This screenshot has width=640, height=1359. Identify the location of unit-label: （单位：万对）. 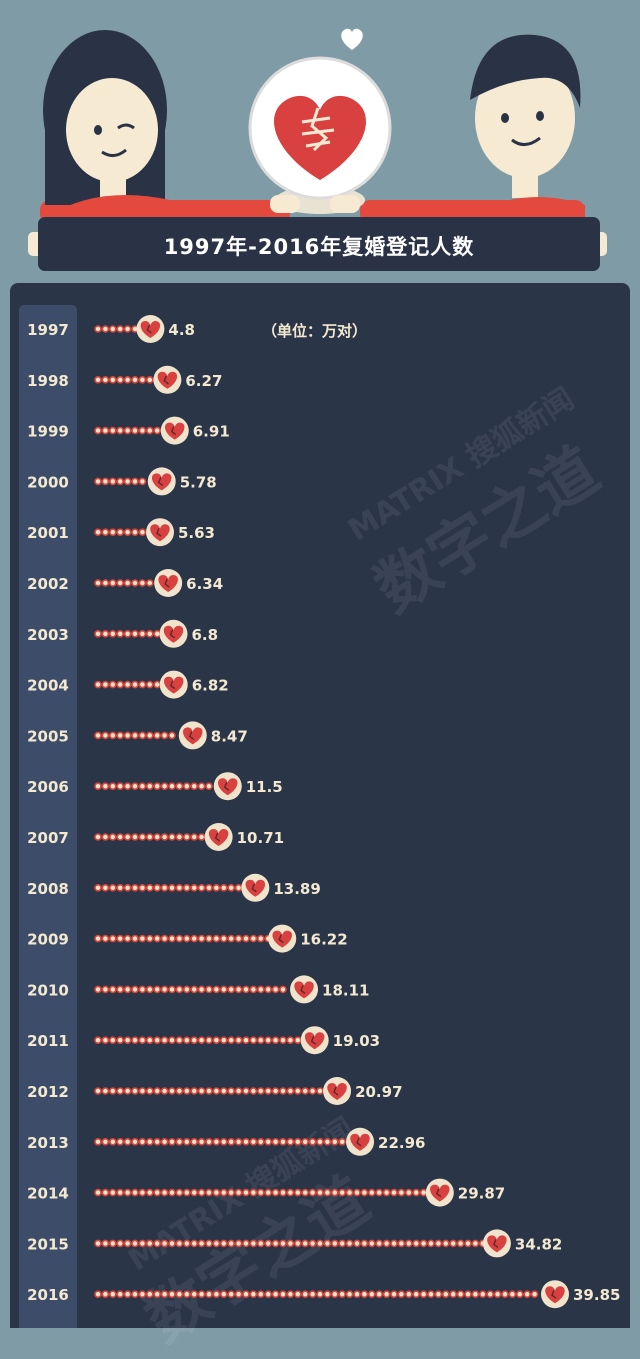
(315, 331).